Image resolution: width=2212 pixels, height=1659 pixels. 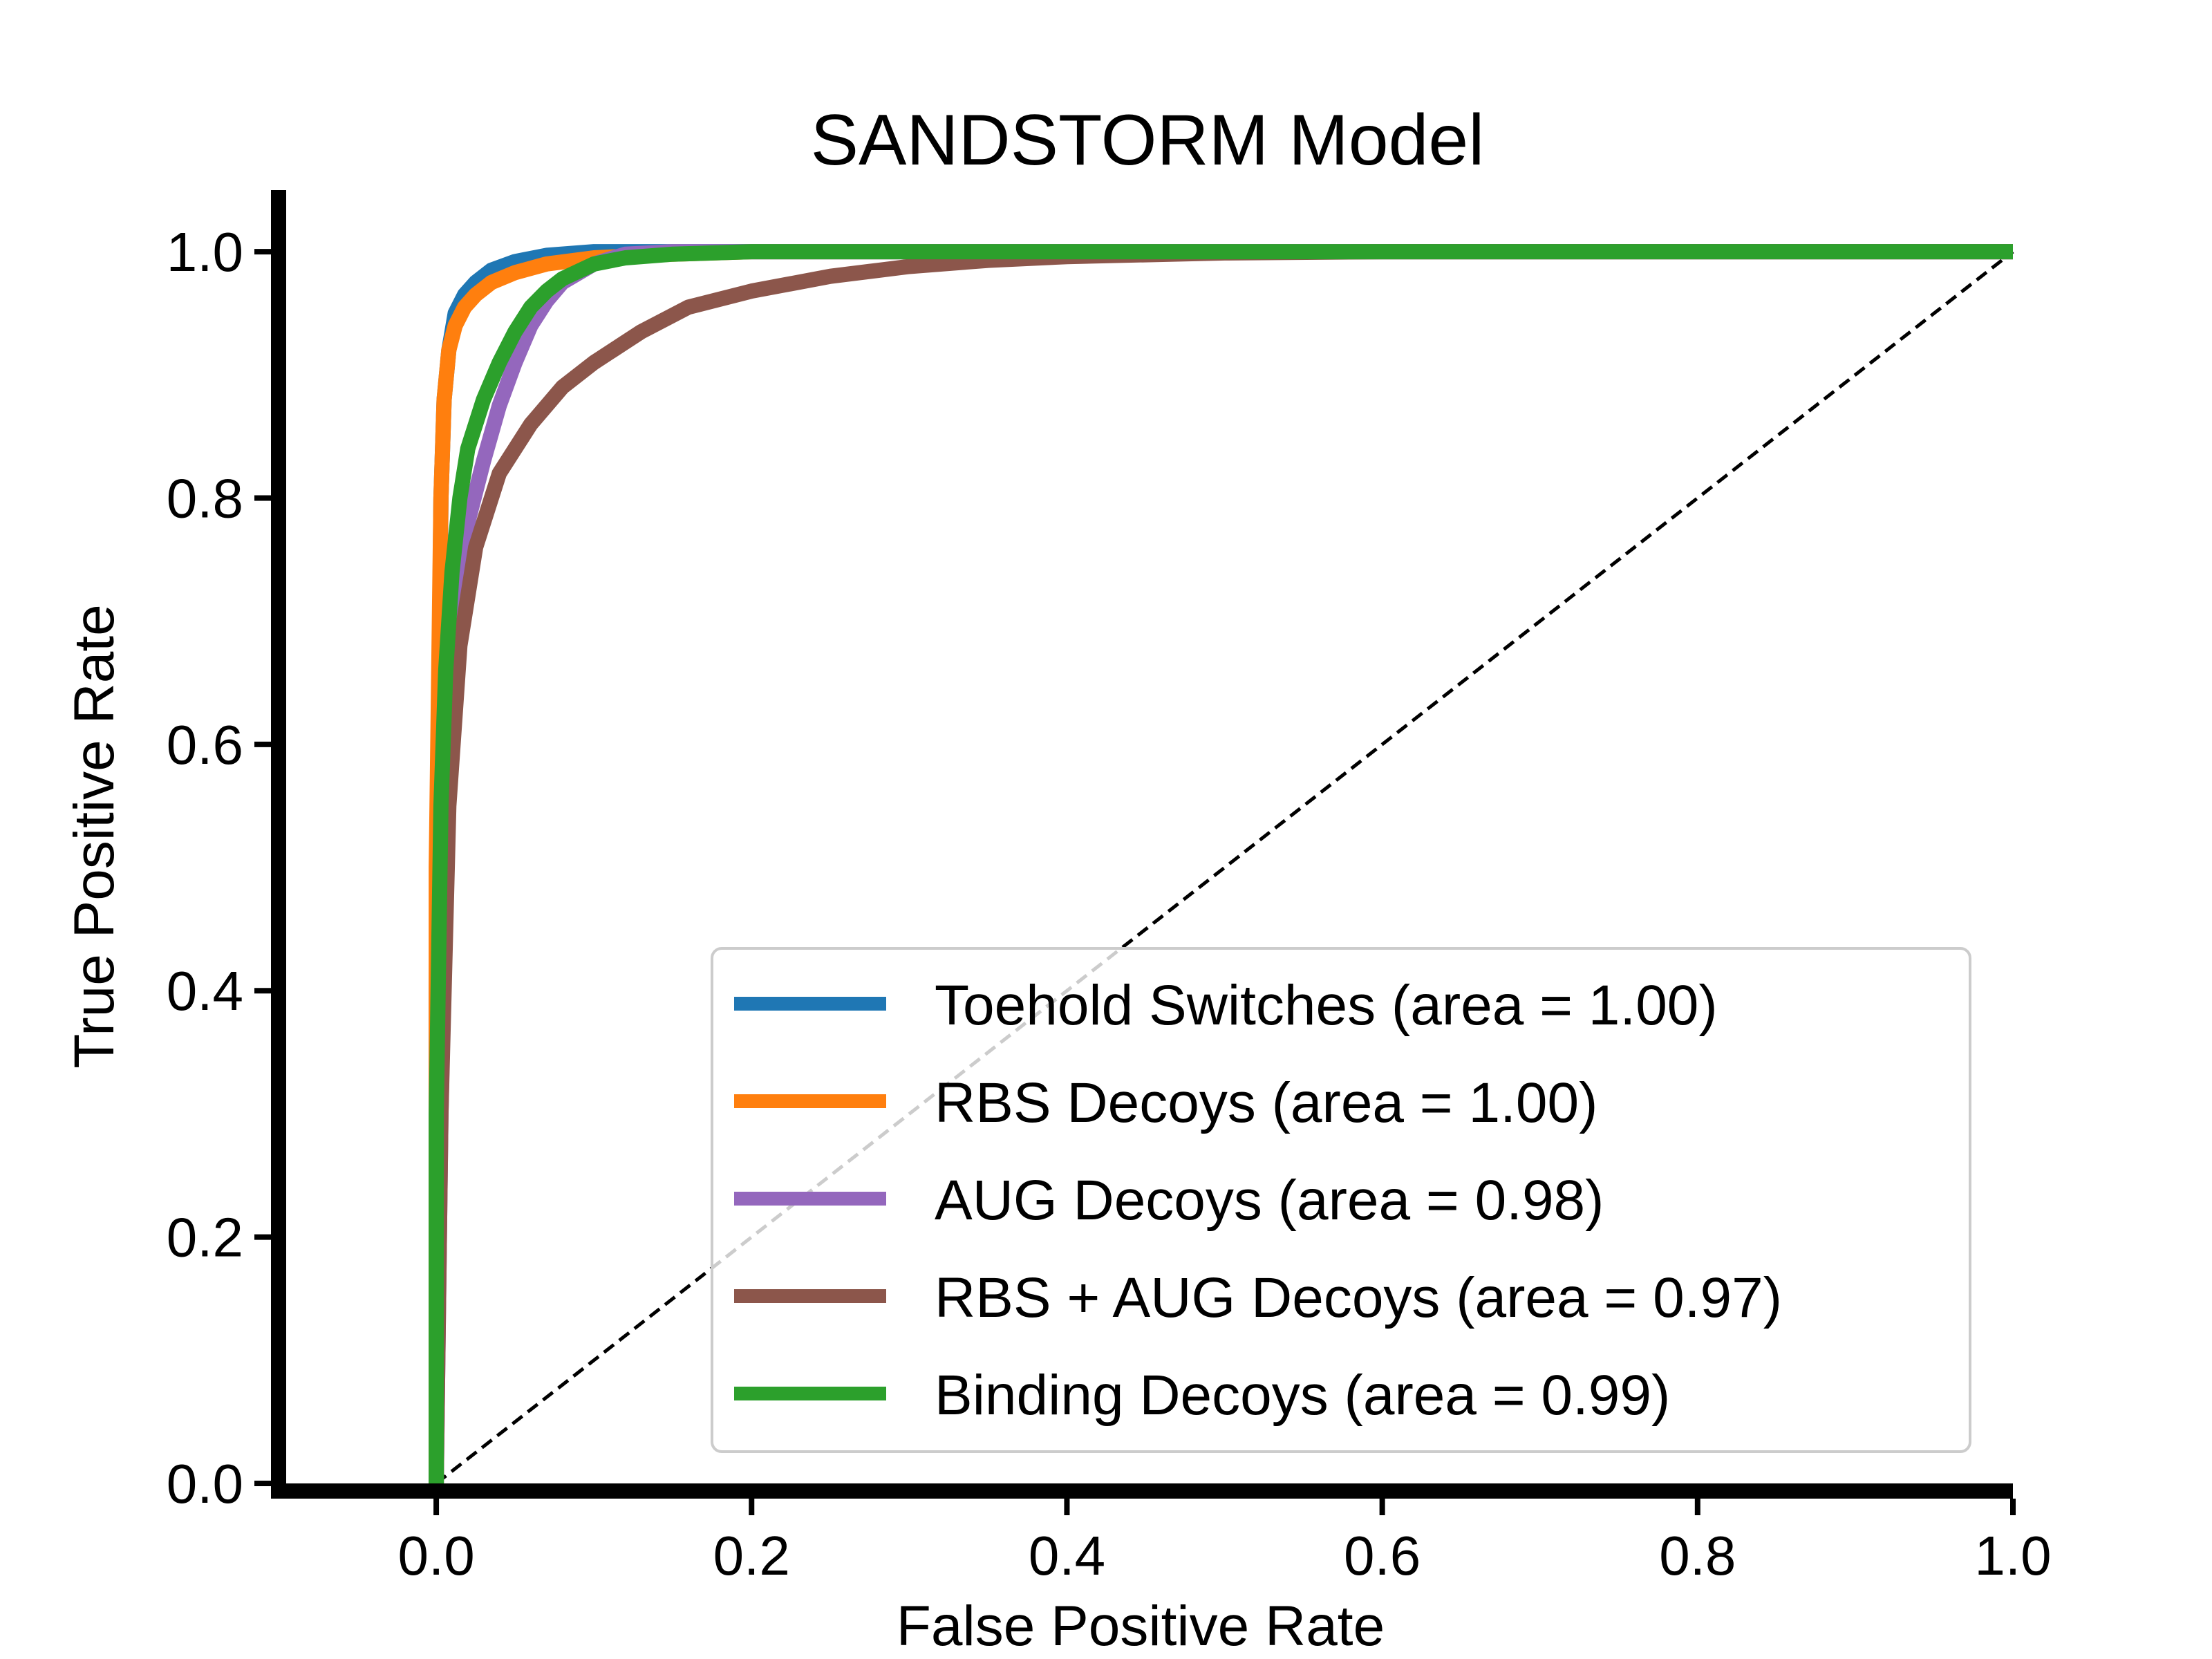 I want to click on chart-title: SANDSTORM Model, so click(x=1148, y=140).